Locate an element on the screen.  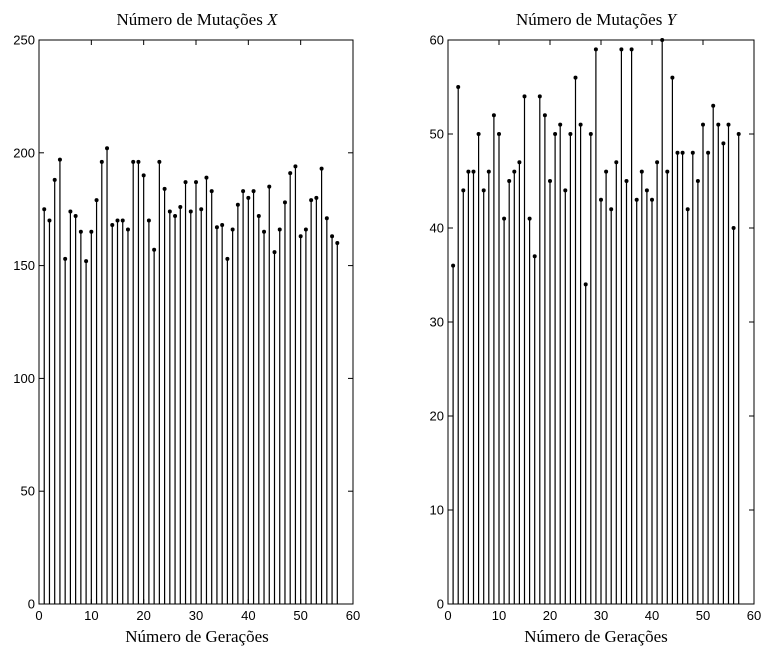
chart-right-ytick-label: 60 is located at coordinates (437, 40).